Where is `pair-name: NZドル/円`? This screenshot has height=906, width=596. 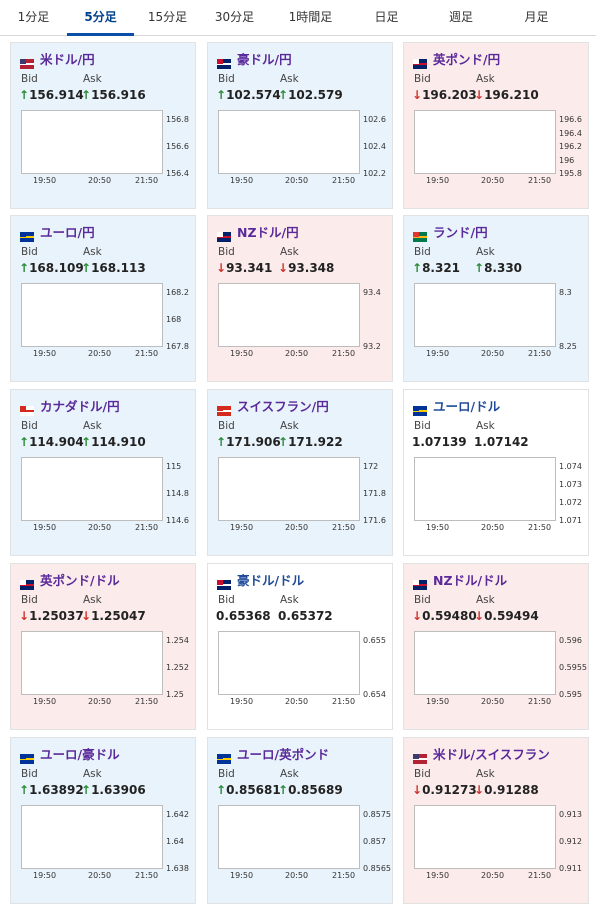 pair-name: NZドル/円 is located at coordinates (268, 232).